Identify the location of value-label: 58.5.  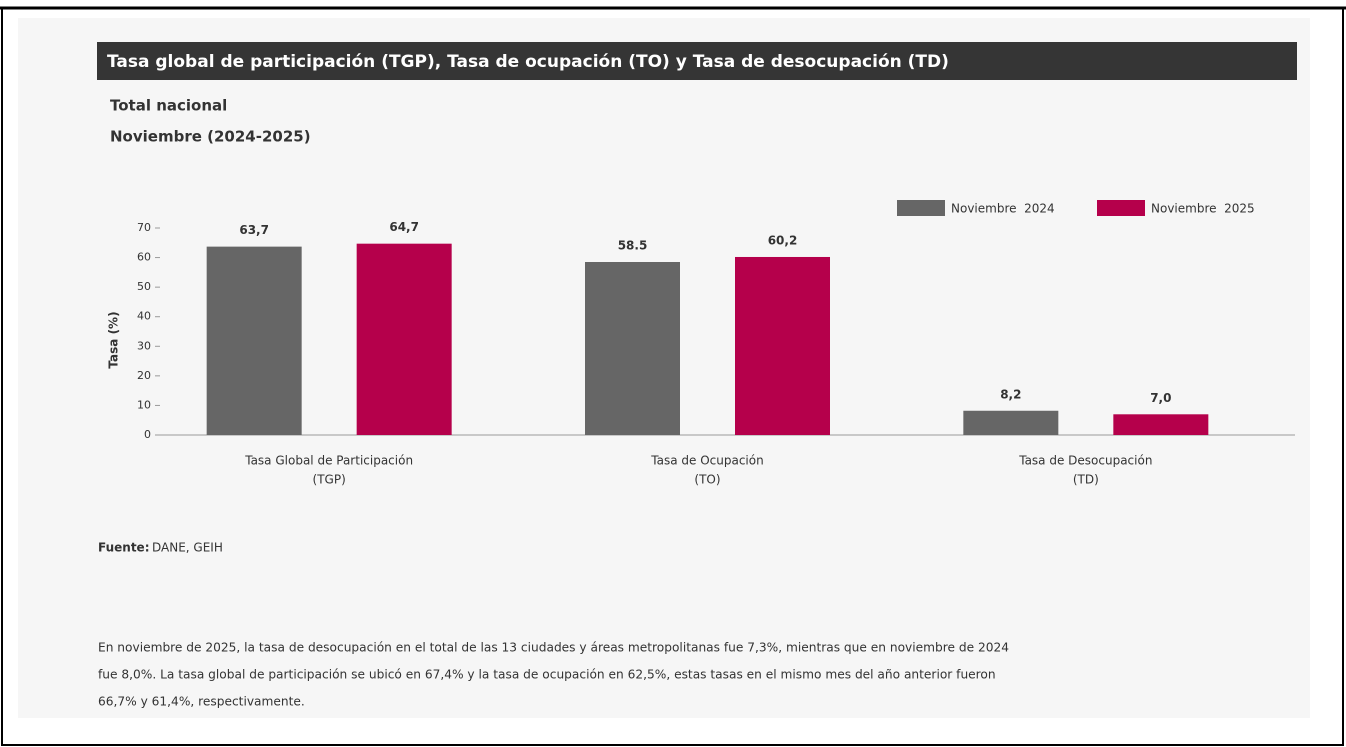
(633, 246).